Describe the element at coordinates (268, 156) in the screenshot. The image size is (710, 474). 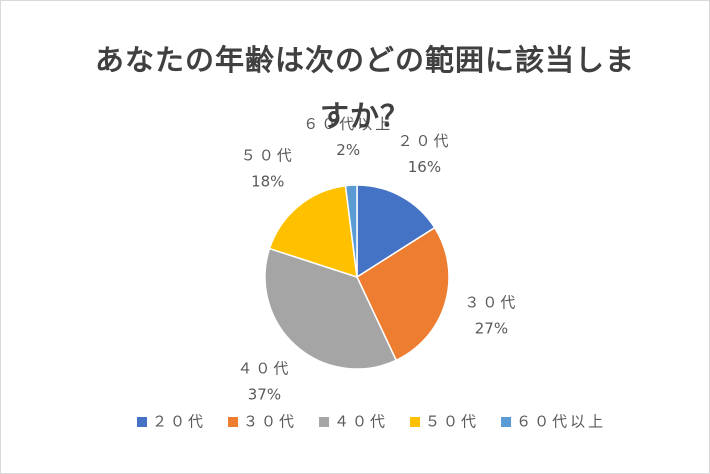
I see `slice-category-label: ５０代` at that location.